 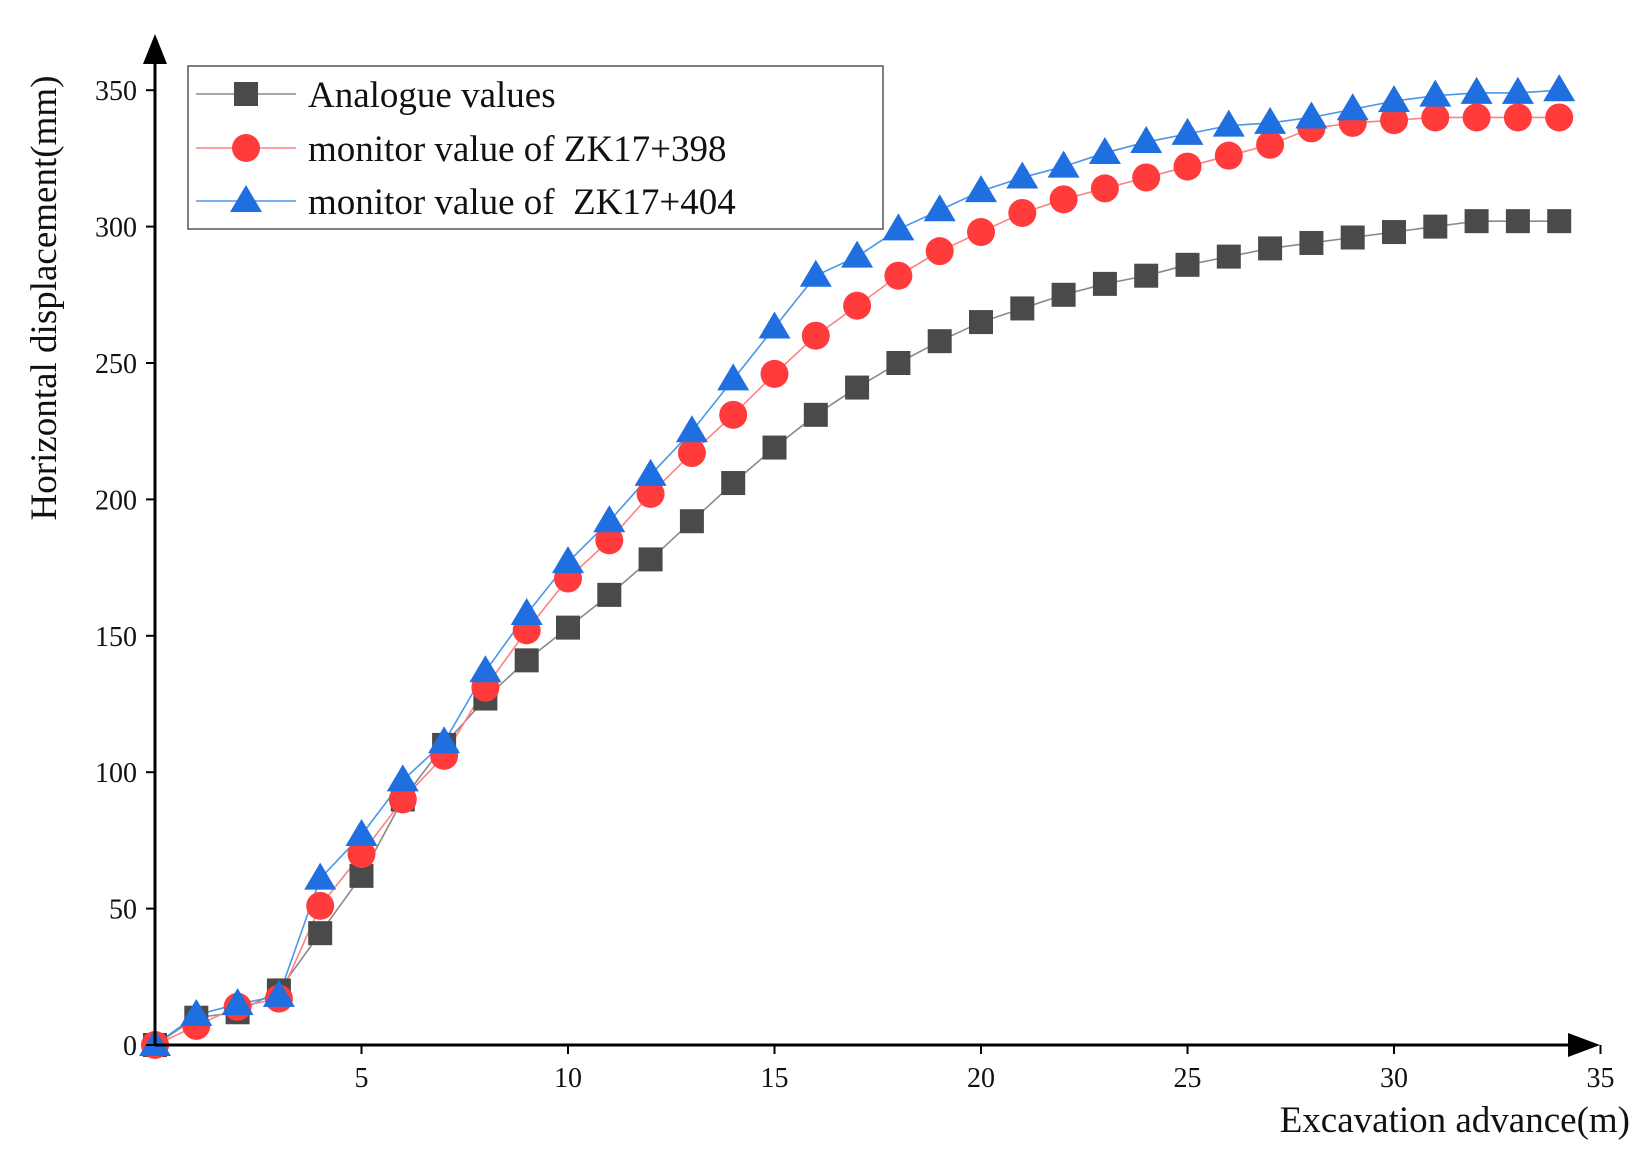 I want to click on y-axis-title: Horizontal displacement(mm), so click(x=44, y=298).